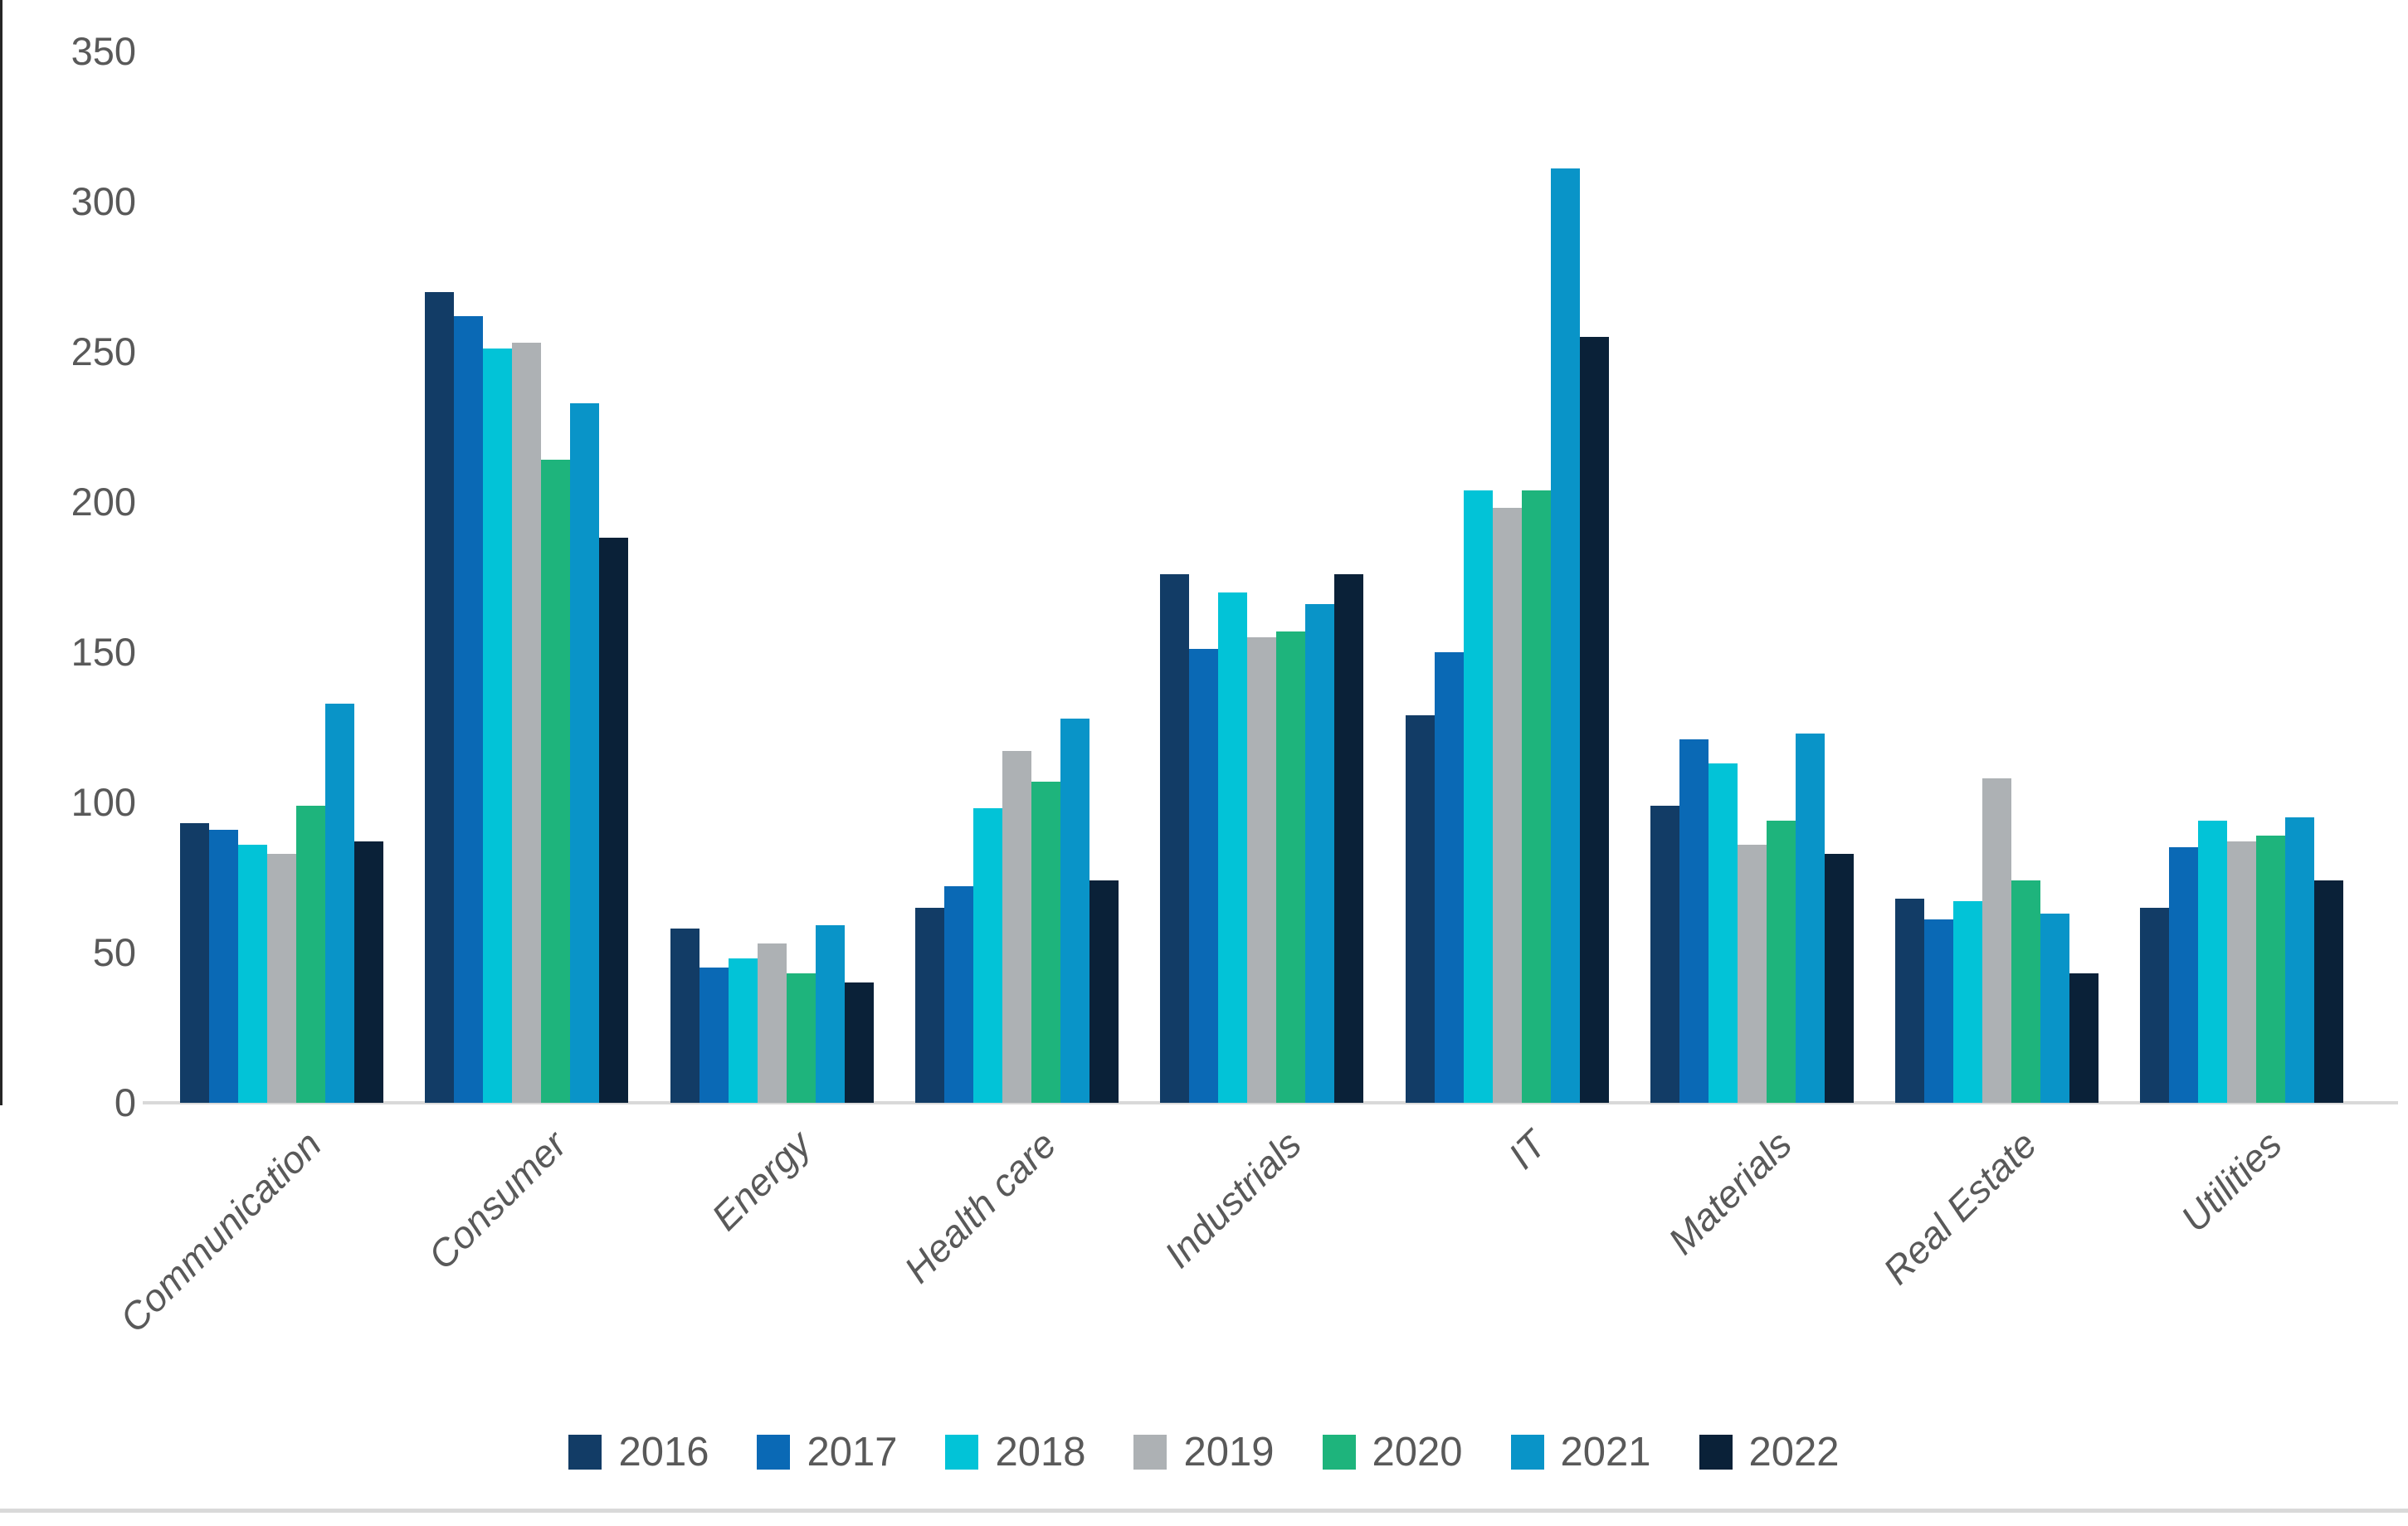  Describe the element at coordinates (1417, 1452) in the screenshot. I see `legend-label: 2020` at that location.